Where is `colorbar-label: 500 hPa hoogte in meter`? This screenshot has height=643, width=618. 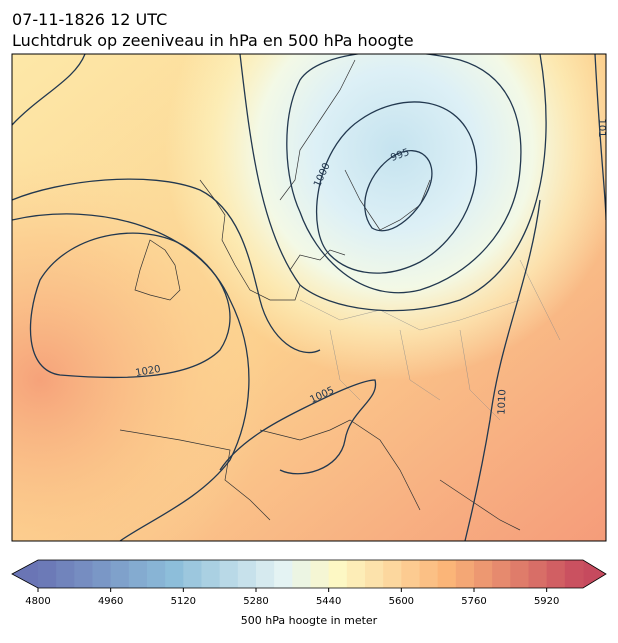 colorbar-label: 500 hPa hoogte in meter is located at coordinates (309, 620).